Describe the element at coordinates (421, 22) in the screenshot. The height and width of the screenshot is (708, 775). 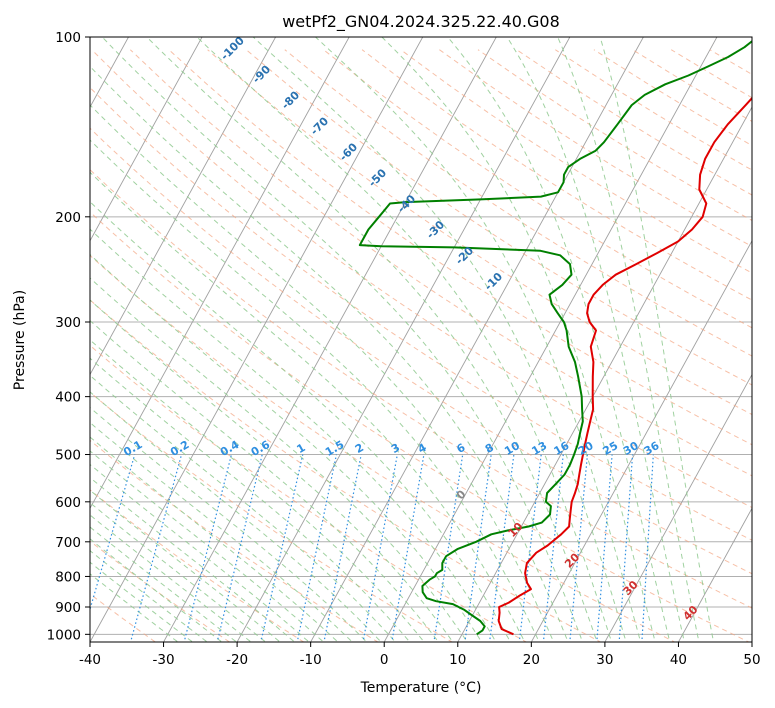
I see `chart-title: wetPf2_GN04.2024.325.22.40.G08` at that location.